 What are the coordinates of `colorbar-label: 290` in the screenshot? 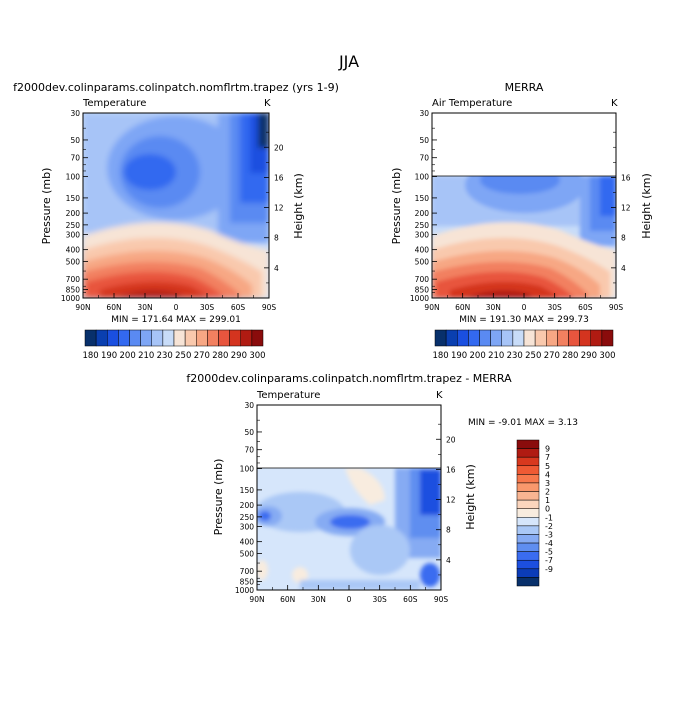 It's located at (589, 356).